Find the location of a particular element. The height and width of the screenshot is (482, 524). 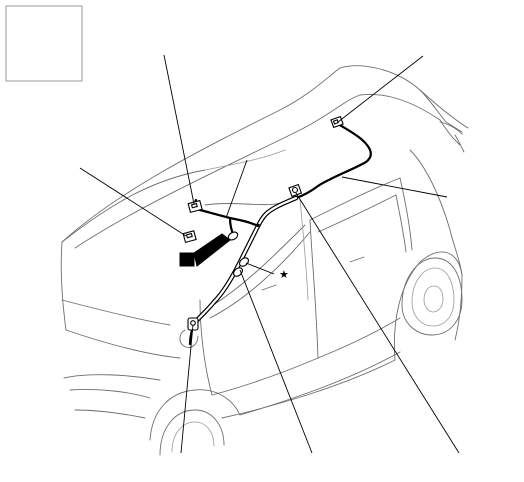

leader-top-center is located at coordinates (179, 129).